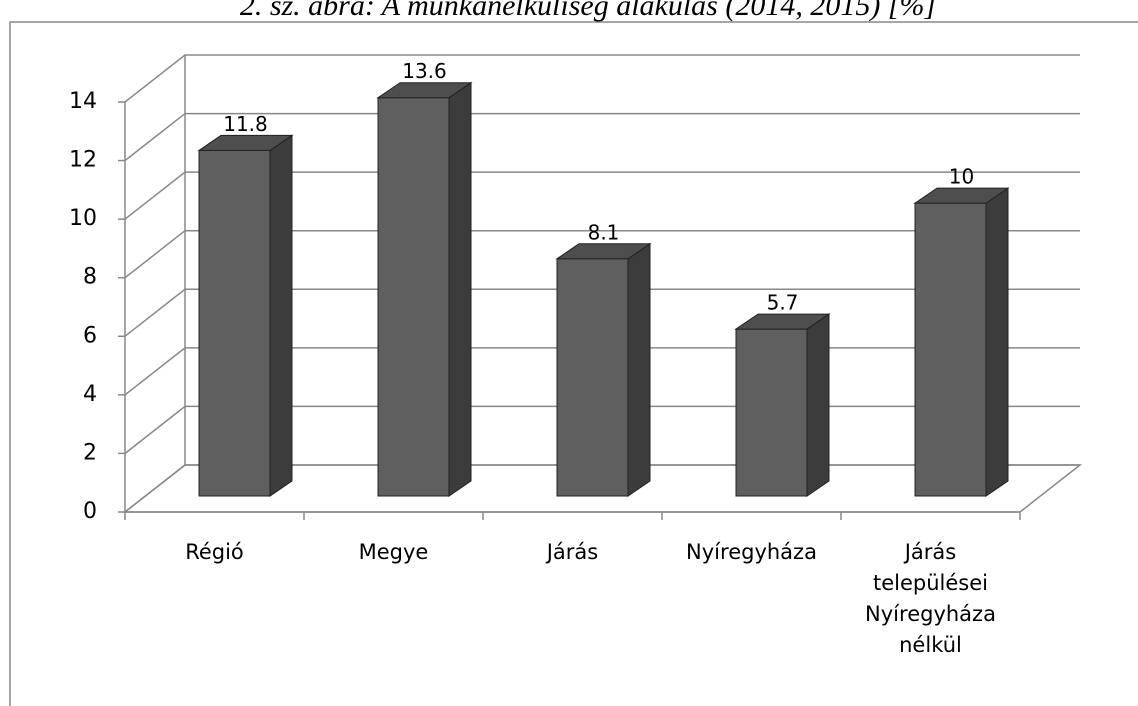  Describe the element at coordinates (961, 177) in the screenshot. I see `value-label: 10` at that location.